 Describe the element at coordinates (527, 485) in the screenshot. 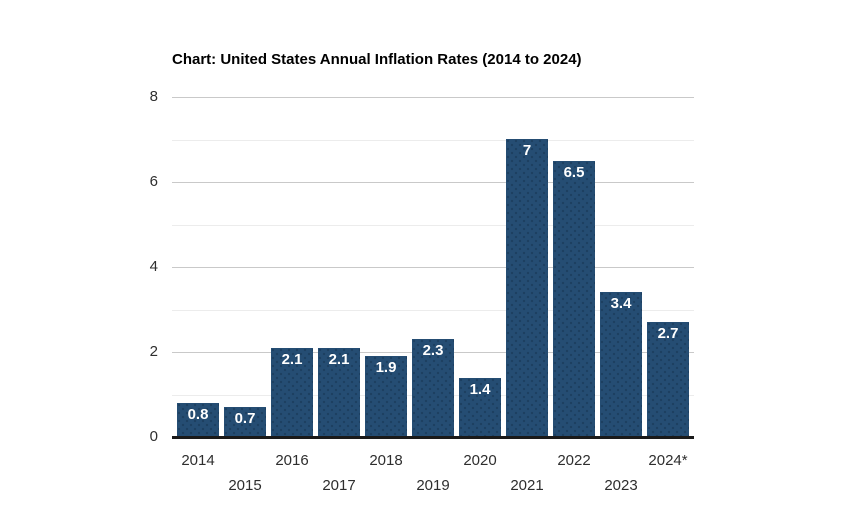

I see `x-tick-label-2021: 2021` at that location.